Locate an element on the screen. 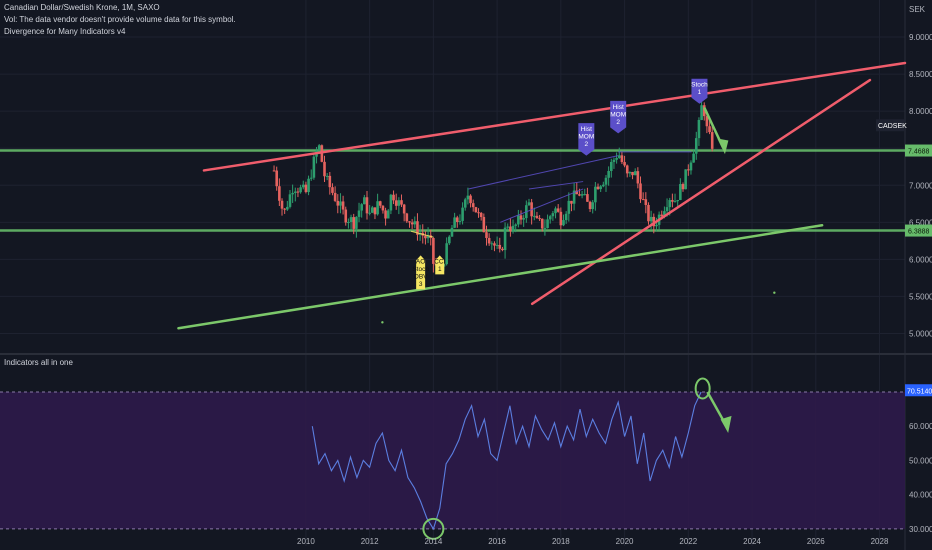 The image size is (932, 550). annotation-text: 3 is located at coordinates (421, 284).